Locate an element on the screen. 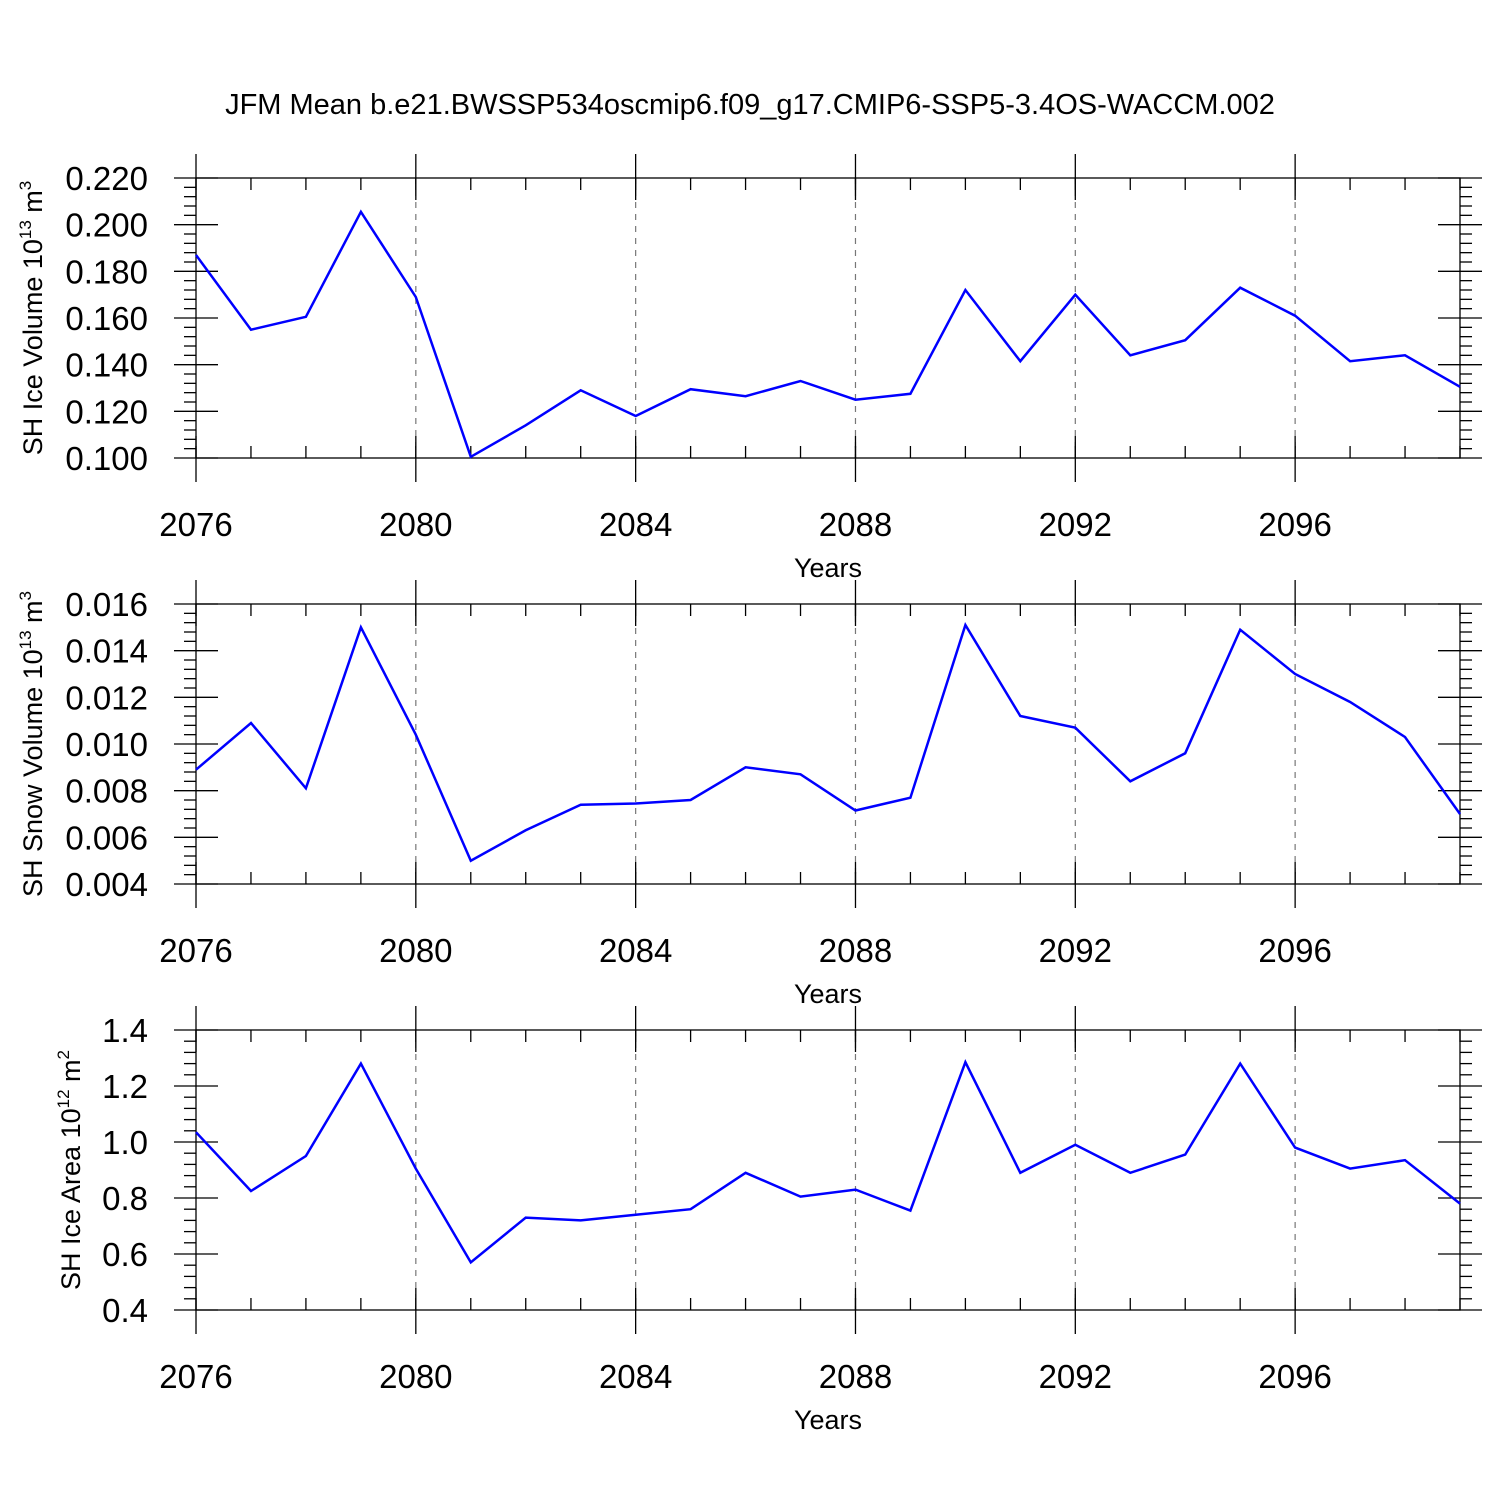 The width and height of the screenshot is (1500, 1500). series-line-sh-snow-volume is located at coordinates (828, 742).